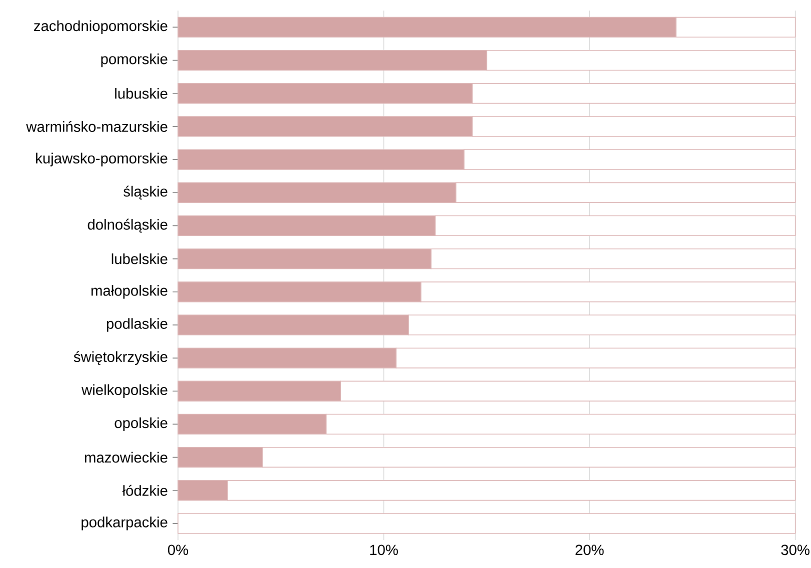 Image resolution: width=811 pixels, height=568 pixels. I want to click on y-tick-label: dolnośląskie, so click(128, 225).